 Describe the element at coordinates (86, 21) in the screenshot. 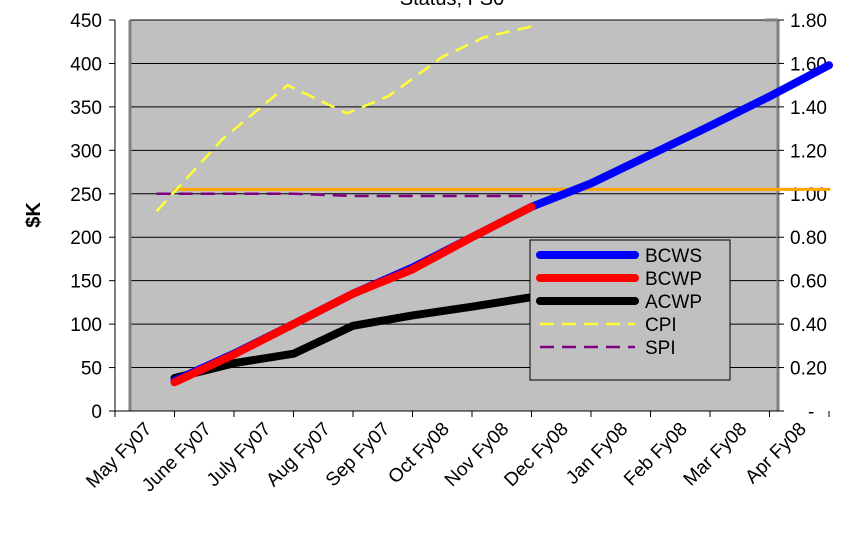

I see `left-tick-label: 450` at that location.